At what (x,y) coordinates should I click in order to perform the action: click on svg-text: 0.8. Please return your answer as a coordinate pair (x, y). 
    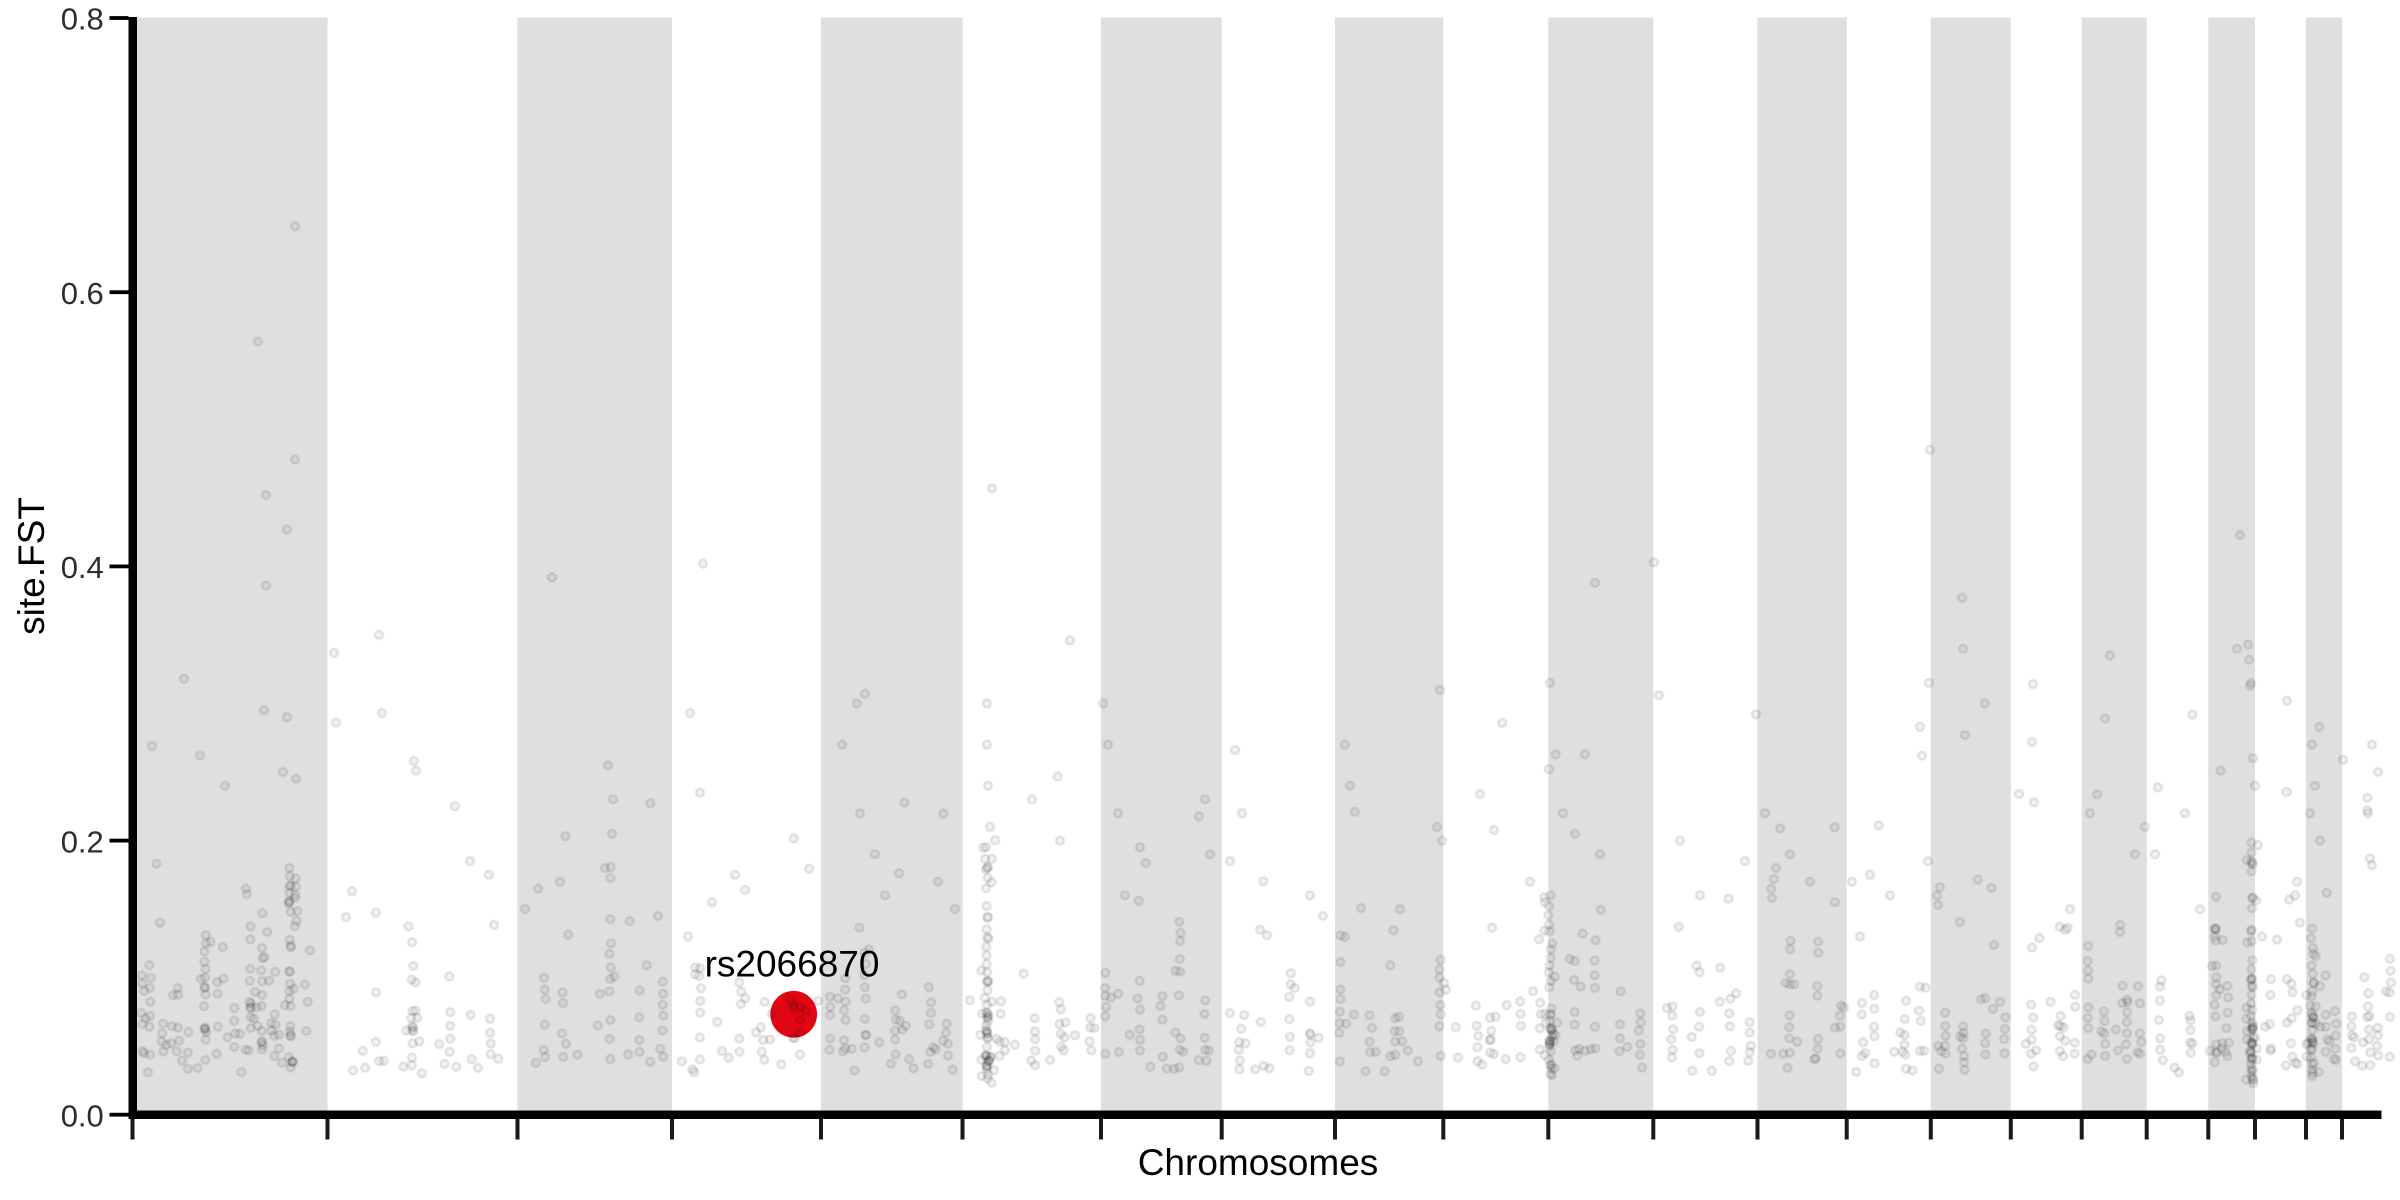
    Looking at the image, I should click on (82, 19).